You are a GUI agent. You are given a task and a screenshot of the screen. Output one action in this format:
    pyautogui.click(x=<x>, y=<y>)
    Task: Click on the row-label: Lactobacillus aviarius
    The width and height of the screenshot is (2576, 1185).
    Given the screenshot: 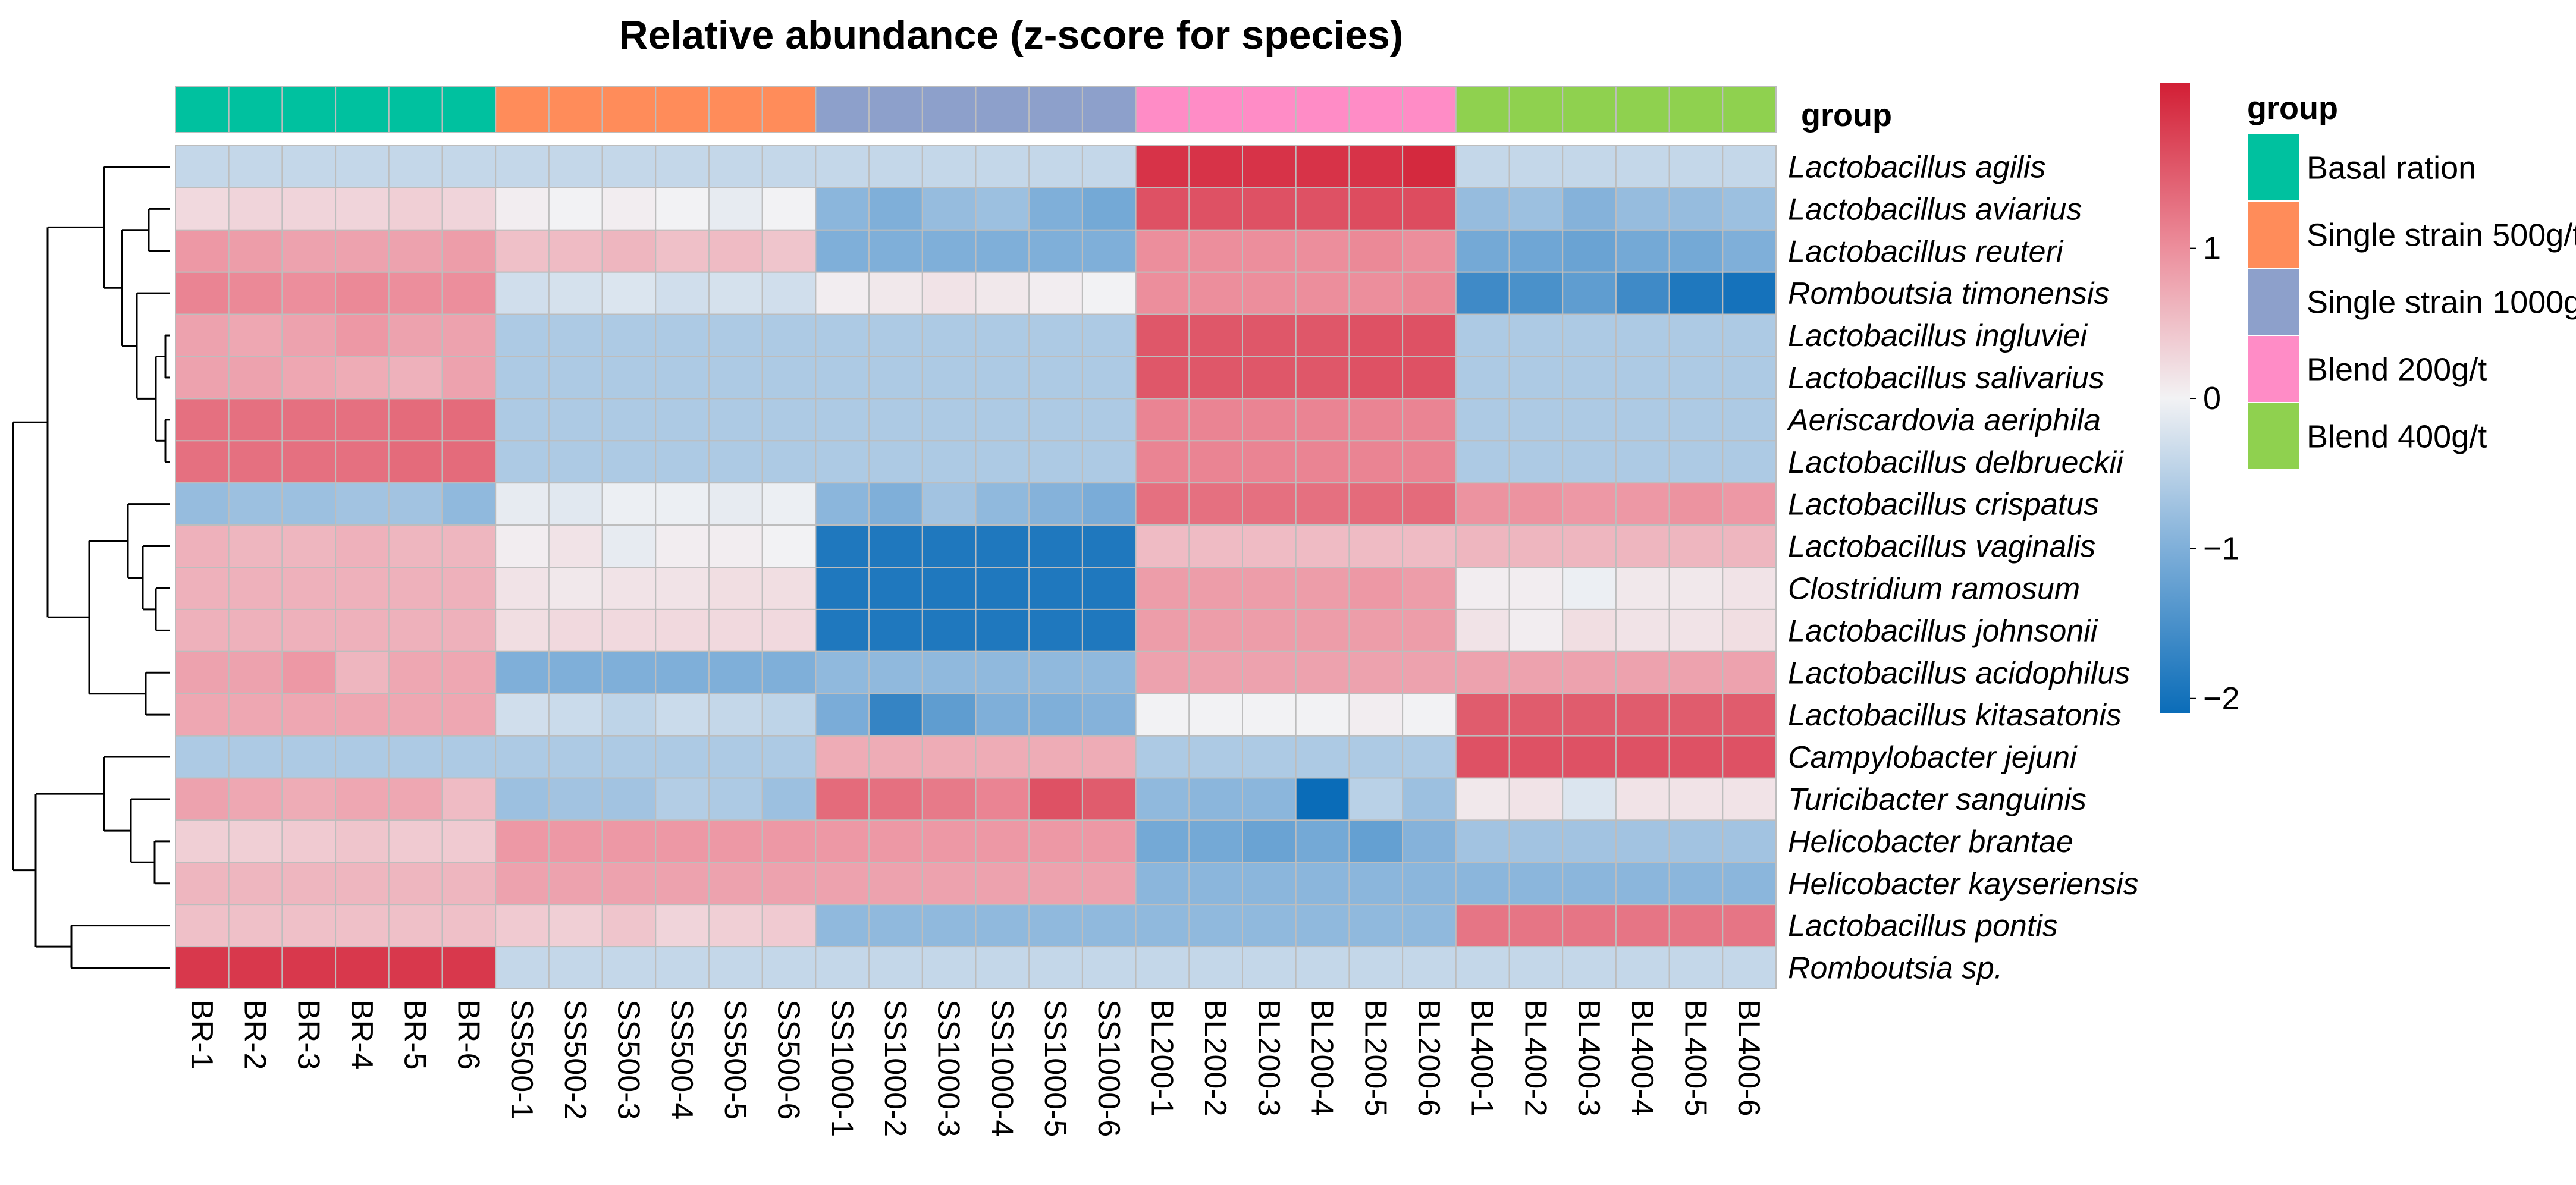 What is the action you would take?
    pyautogui.click(x=1935, y=209)
    